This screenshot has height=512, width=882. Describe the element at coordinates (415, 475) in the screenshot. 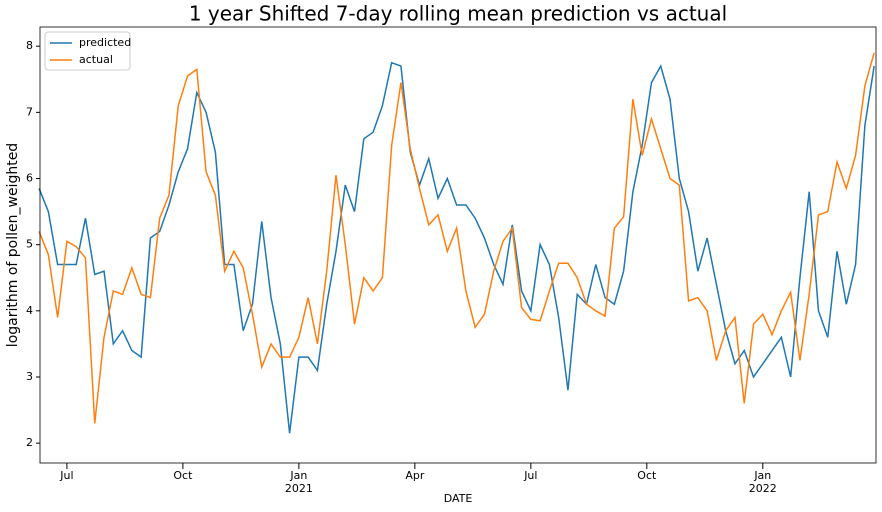

I see `x-tick-label: Apr` at that location.